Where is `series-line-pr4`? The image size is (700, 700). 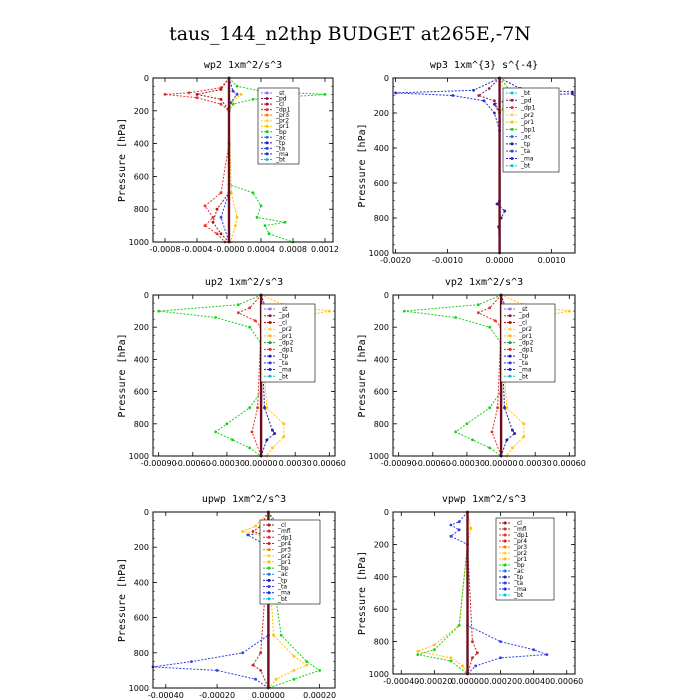
series-line-pr4 is located at coordinates (472, 593).